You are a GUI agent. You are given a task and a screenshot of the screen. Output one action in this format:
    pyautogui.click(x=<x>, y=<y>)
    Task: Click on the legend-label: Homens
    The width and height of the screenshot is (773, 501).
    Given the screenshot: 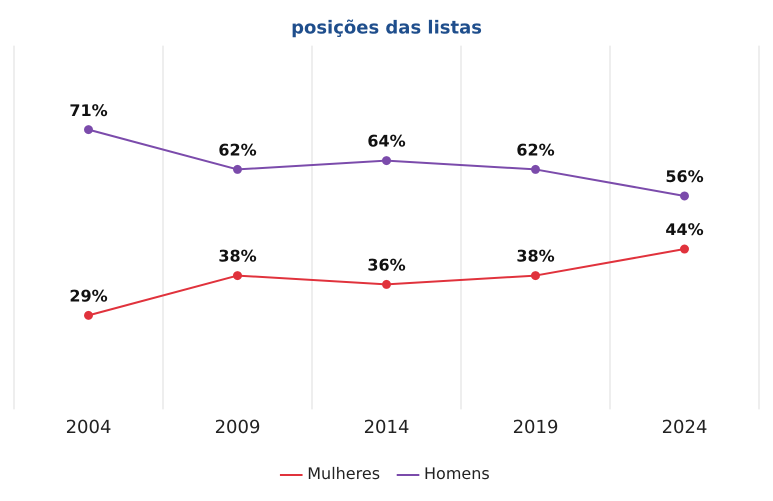 What is the action you would take?
    pyautogui.click(x=457, y=474)
    